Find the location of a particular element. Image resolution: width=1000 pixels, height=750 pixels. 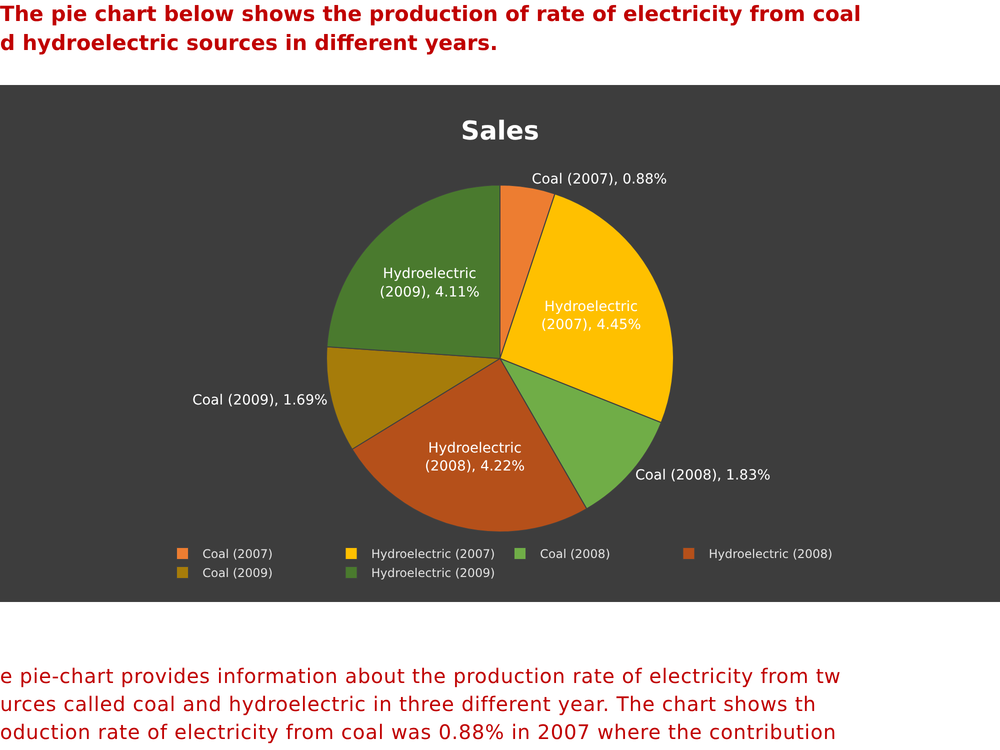

legend-label: Hydroelectric (2009) is located at coordinates (433, 573).